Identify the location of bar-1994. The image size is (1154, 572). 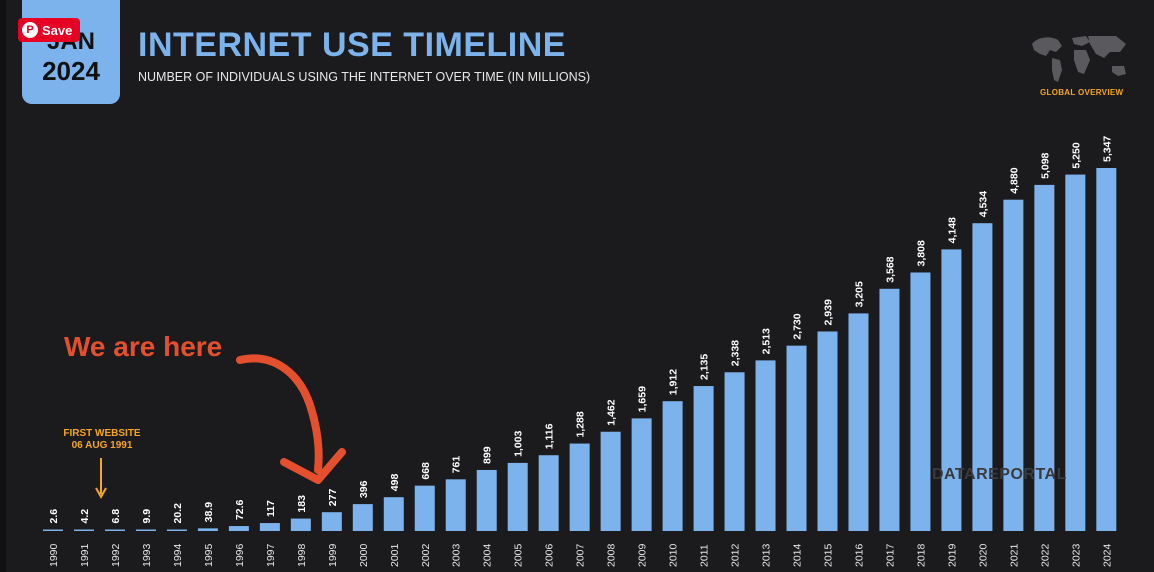
(176, 530).